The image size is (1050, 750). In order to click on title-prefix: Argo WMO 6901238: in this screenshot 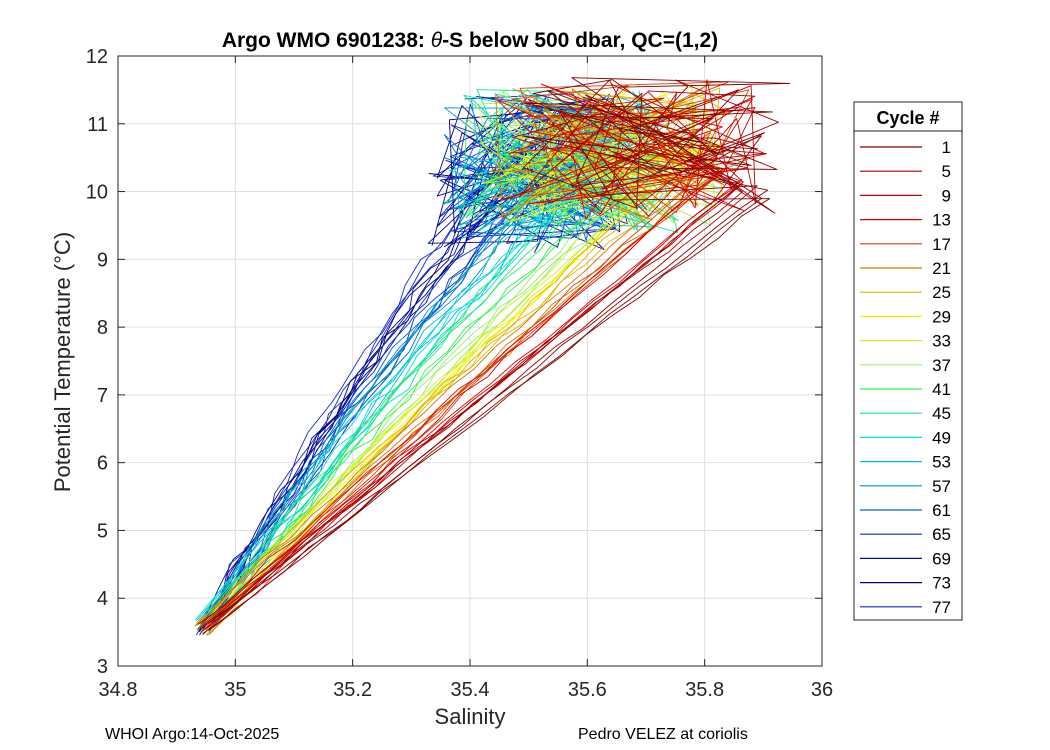, I will do `click(326, 40)`.